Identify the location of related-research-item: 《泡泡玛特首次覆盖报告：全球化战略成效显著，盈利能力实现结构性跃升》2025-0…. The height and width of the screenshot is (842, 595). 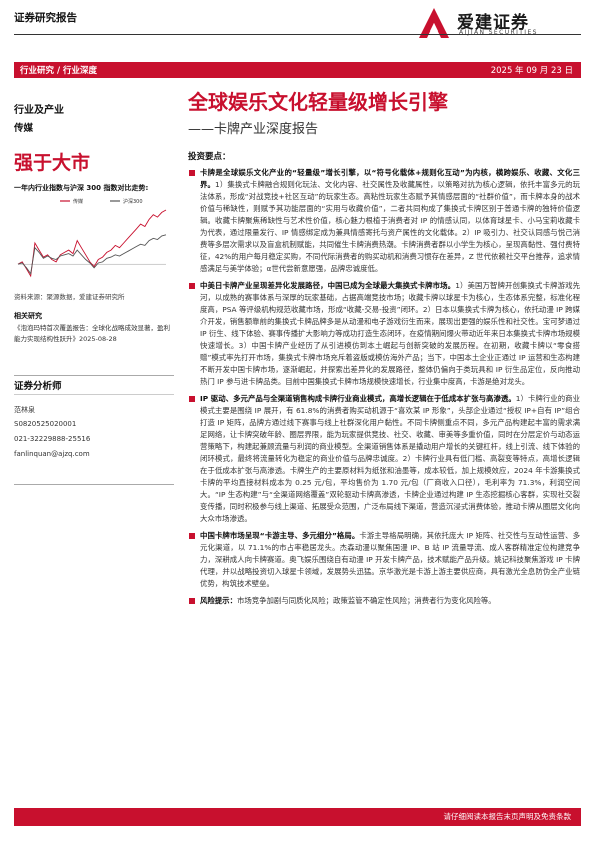
(92, 333).